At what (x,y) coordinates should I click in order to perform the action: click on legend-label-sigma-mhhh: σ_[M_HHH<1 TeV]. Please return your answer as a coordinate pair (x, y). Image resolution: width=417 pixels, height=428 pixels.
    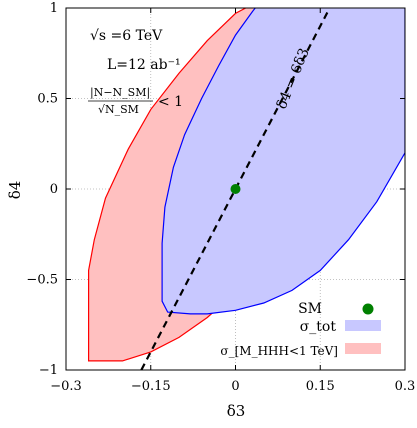
    Looking at the image, I should click on (279, 351).